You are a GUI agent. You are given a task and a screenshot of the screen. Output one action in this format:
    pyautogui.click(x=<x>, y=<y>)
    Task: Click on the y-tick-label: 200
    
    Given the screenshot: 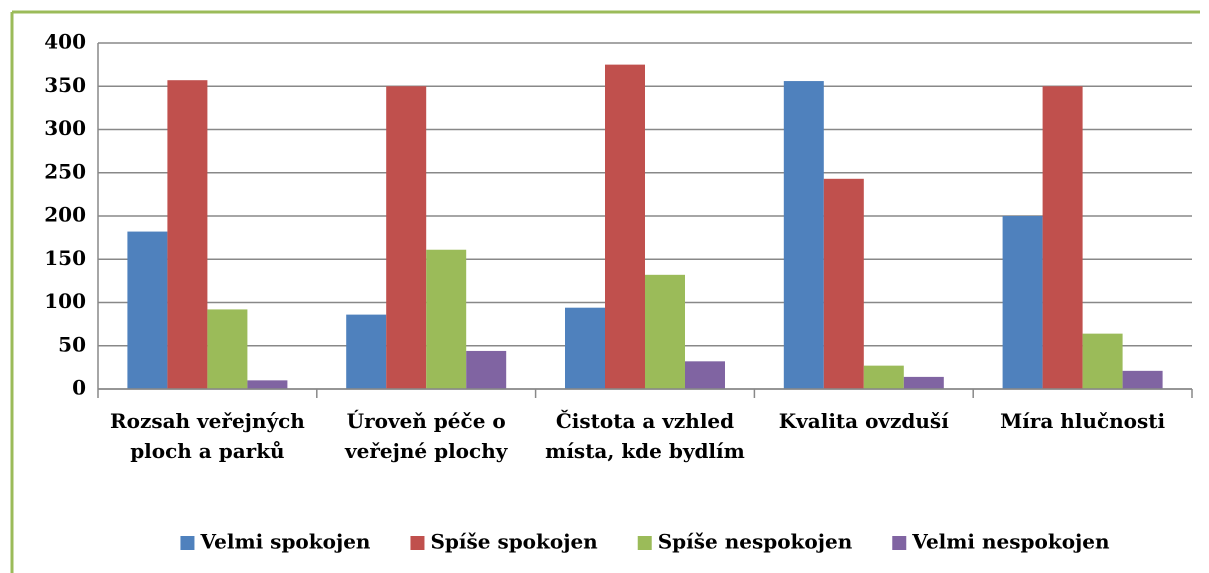 What is the action you would take?
    pyautogui.click(x=65, y=215)
    